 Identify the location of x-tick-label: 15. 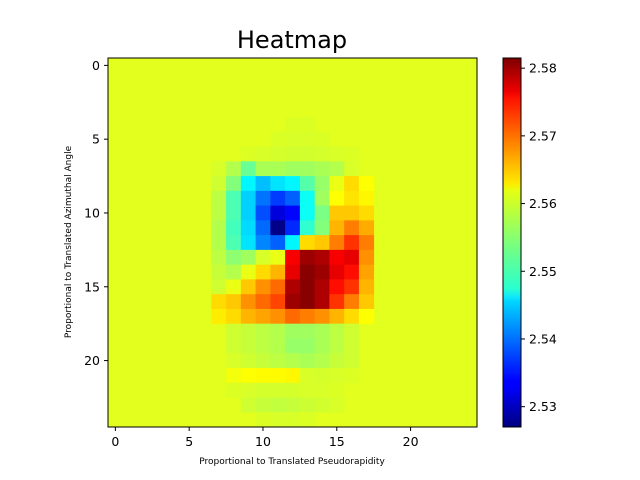
(337, 441).